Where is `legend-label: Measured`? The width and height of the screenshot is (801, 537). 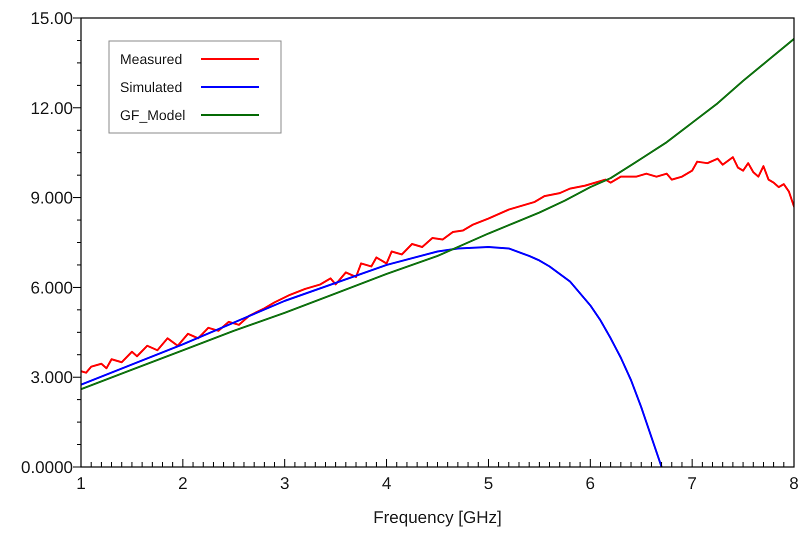
legend-label: Measured is located at coordinates (151, 59).